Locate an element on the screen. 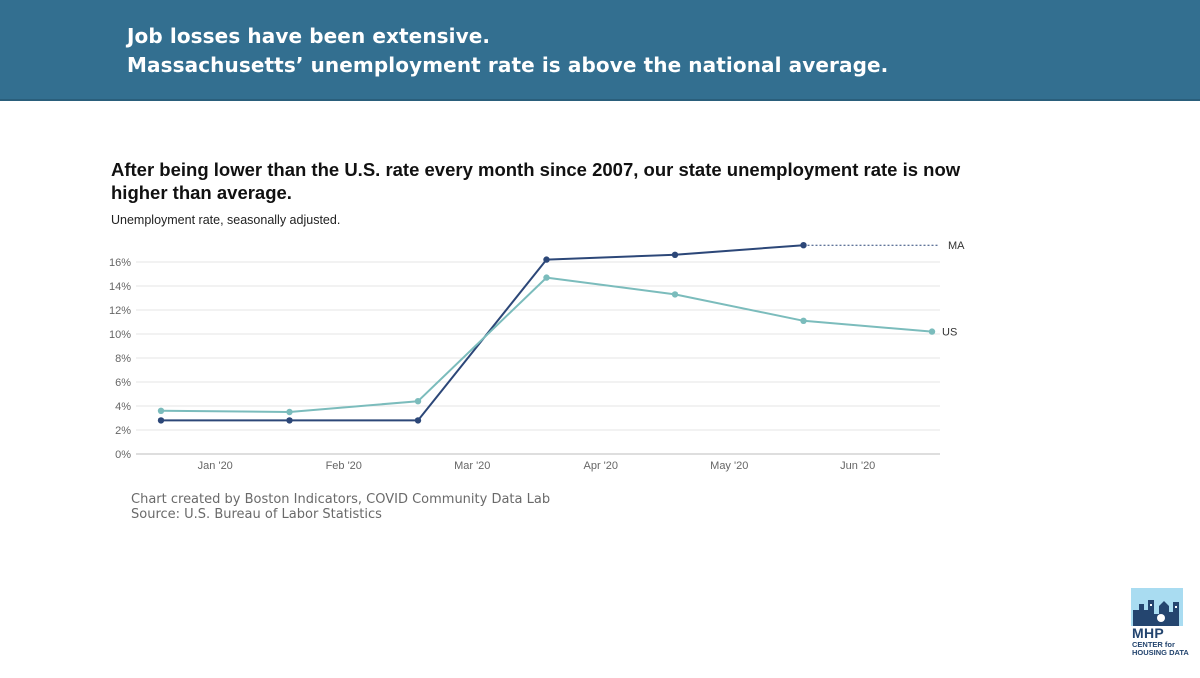 This screenshot has height=678, width=1200. x-tick-label: May '20 is located at coordinates (729, 466).